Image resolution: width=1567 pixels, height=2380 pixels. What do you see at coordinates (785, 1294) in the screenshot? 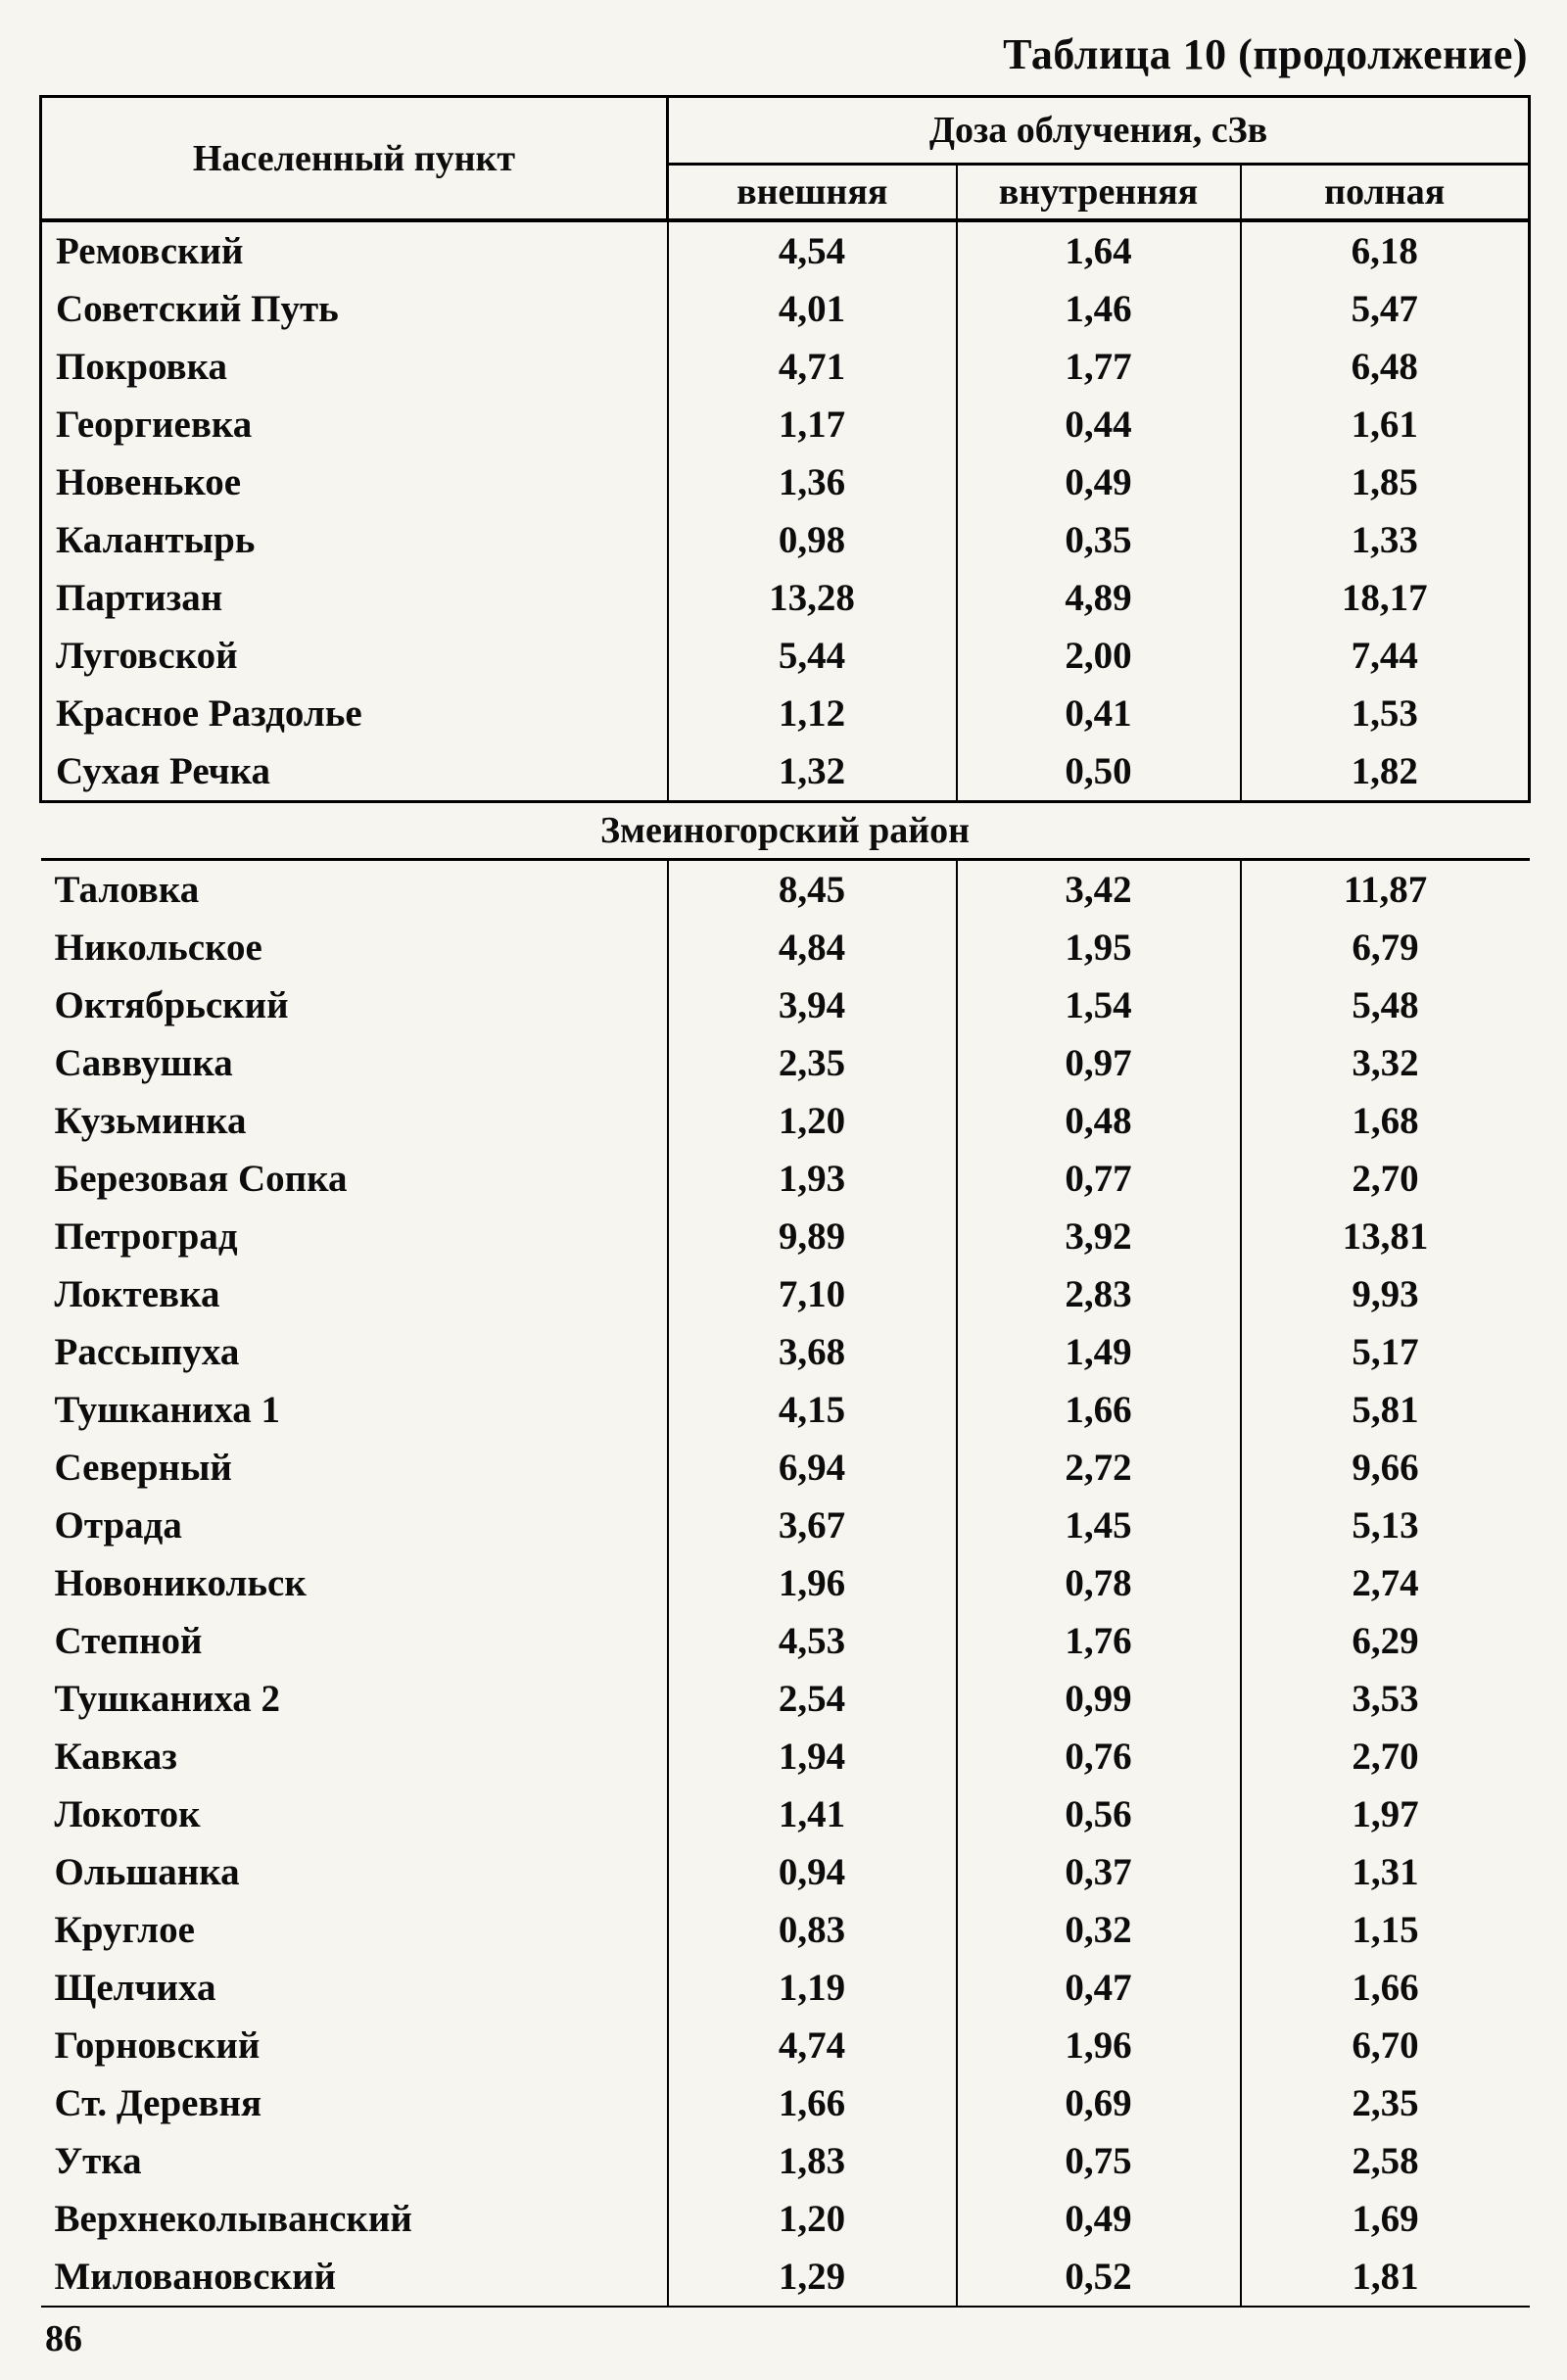
I see `table-row: Локтевка 7,10 2,83 9,93` at bounding box center [785, 1294].